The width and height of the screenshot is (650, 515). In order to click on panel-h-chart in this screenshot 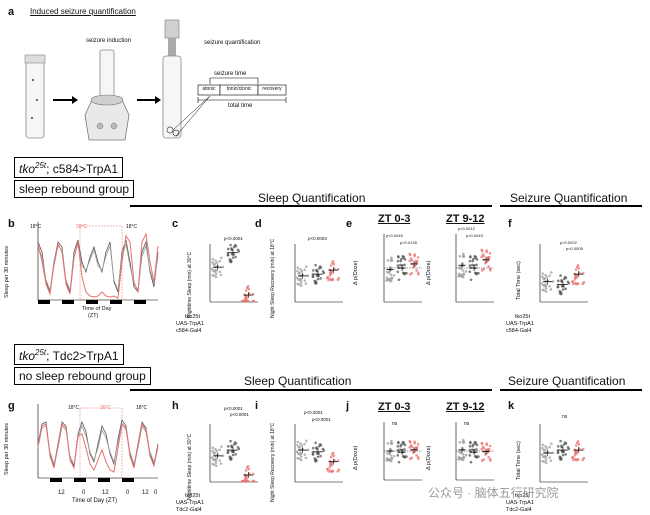, I will do `click(233, 453)`.